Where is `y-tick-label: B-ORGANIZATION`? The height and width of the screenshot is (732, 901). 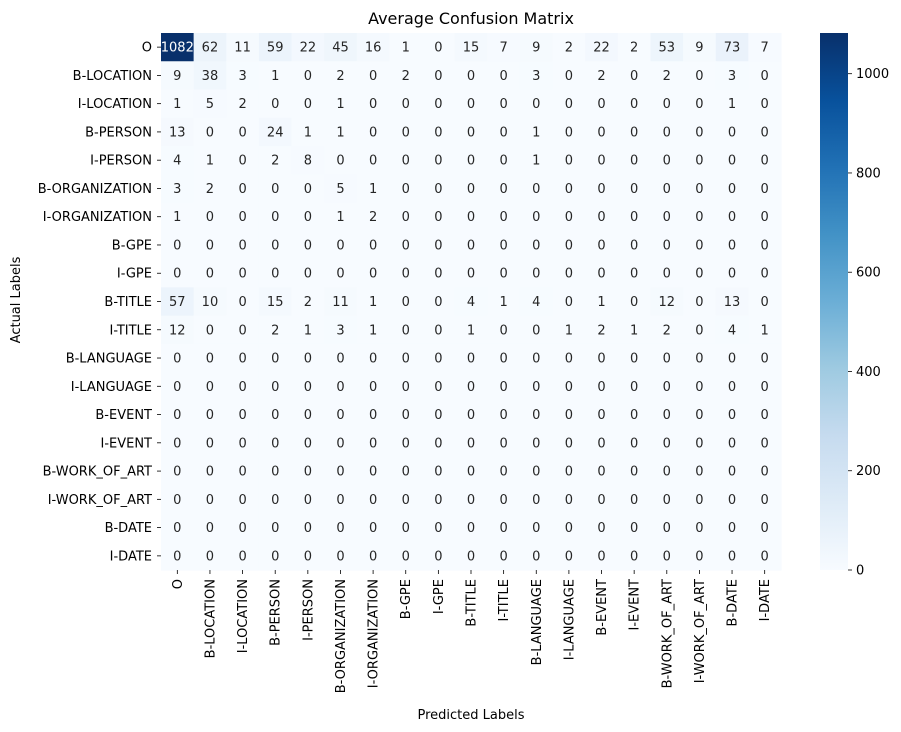
y-tick-label: B-ORGANIZATION is located at coordinates (95, 189).